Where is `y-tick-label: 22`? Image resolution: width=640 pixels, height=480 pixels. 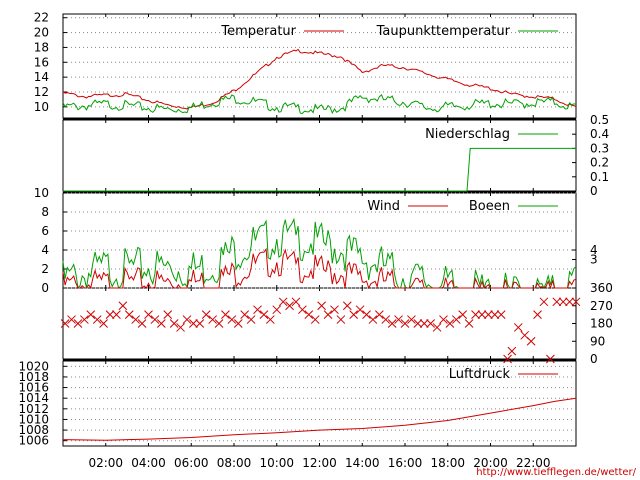 y-tick-label: 22 is located at coordinates (41, 18).